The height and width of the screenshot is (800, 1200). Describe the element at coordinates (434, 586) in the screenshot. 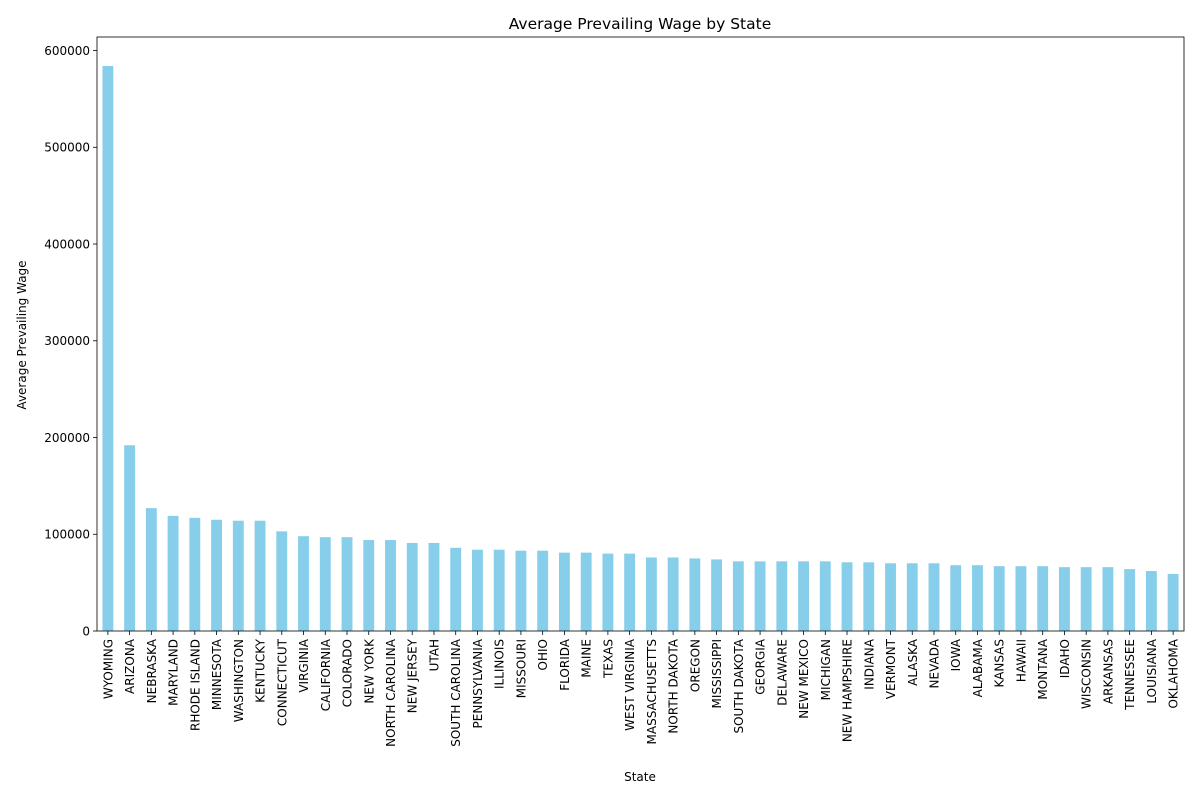

I see `bar-utah` at that location.